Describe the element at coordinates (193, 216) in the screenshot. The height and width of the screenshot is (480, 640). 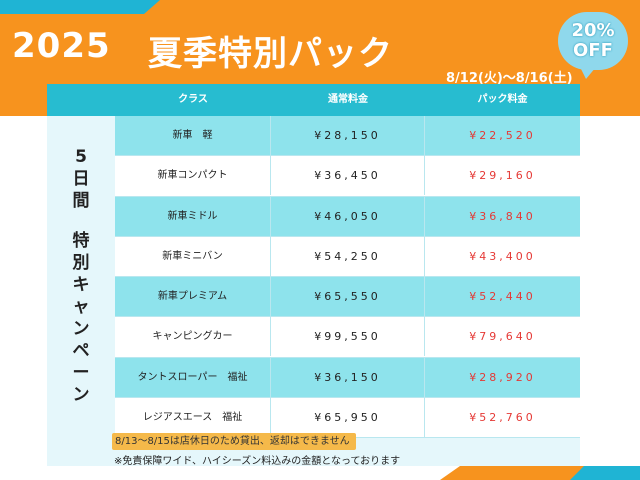
I see `class-cell: 新車ミドル` at that location.